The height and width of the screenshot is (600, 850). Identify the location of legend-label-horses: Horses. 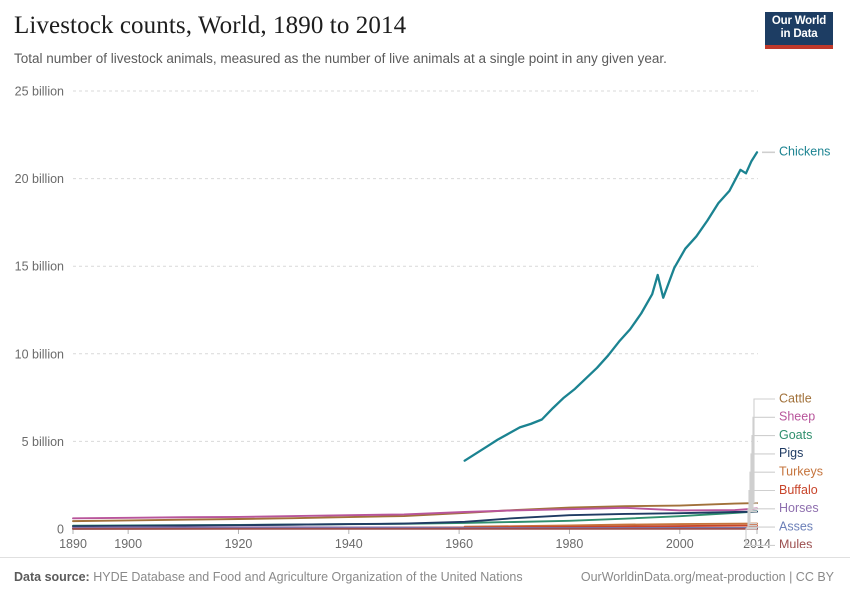
(799, 508).